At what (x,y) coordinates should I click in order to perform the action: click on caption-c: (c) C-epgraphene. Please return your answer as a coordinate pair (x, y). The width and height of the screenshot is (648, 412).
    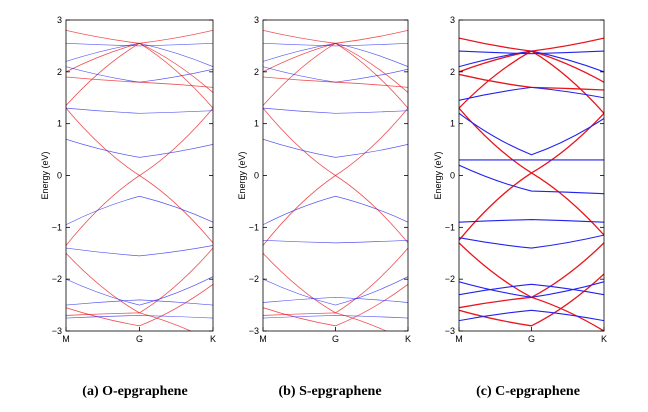
    Looking at the image, I should click on (528, 391).